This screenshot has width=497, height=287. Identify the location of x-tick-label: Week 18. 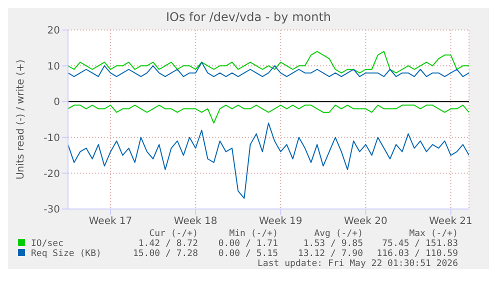
(196, 222).